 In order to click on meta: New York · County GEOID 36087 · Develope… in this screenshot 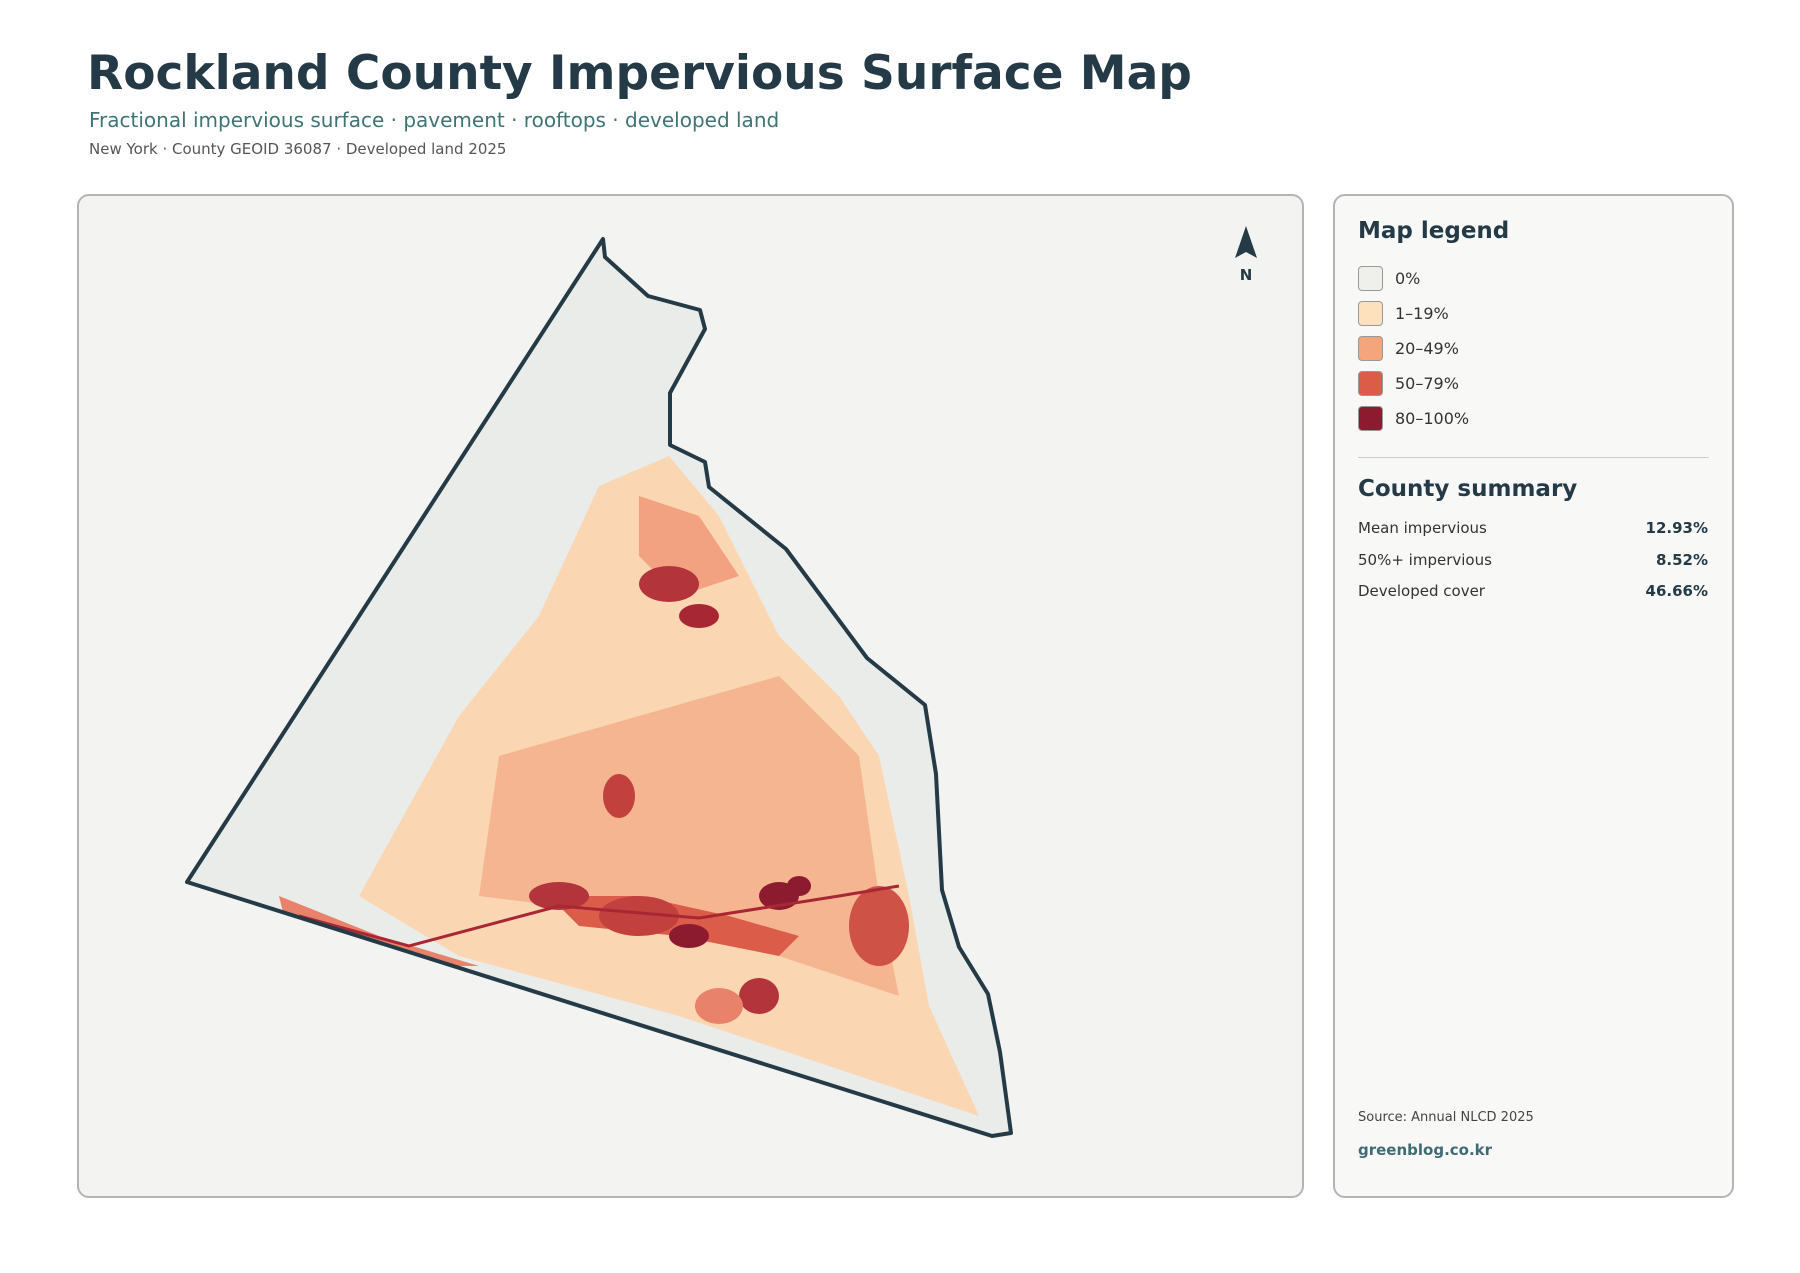, I will do `click(298, 149)`.